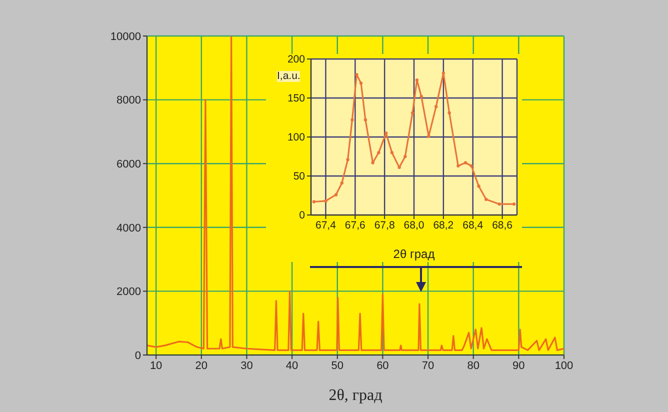 The width and height of the screenshot is (668, 412). What do you see at coordinates (128, 292) in the screenshot?
I see `y-tick-label: 2000` at bounding box center [128, 292].